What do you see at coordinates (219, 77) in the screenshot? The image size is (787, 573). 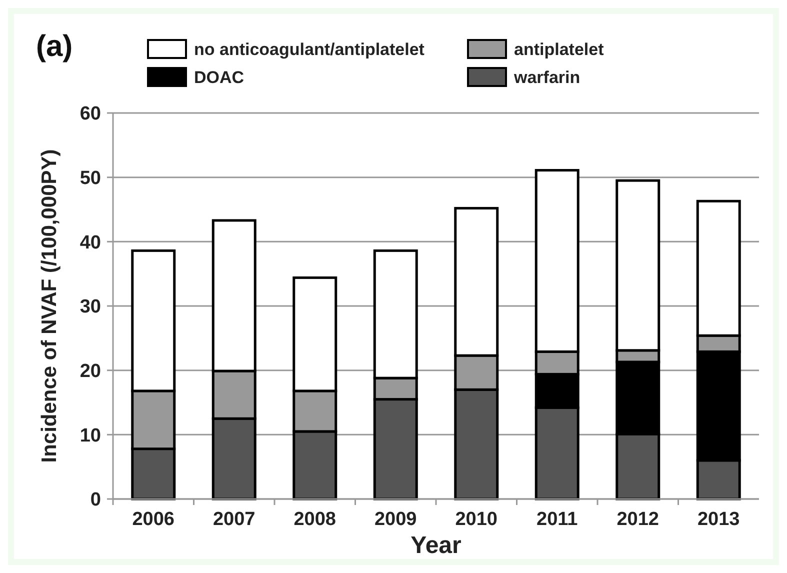 I see `legend-label: DOAC` at bounding box center [219, 77].